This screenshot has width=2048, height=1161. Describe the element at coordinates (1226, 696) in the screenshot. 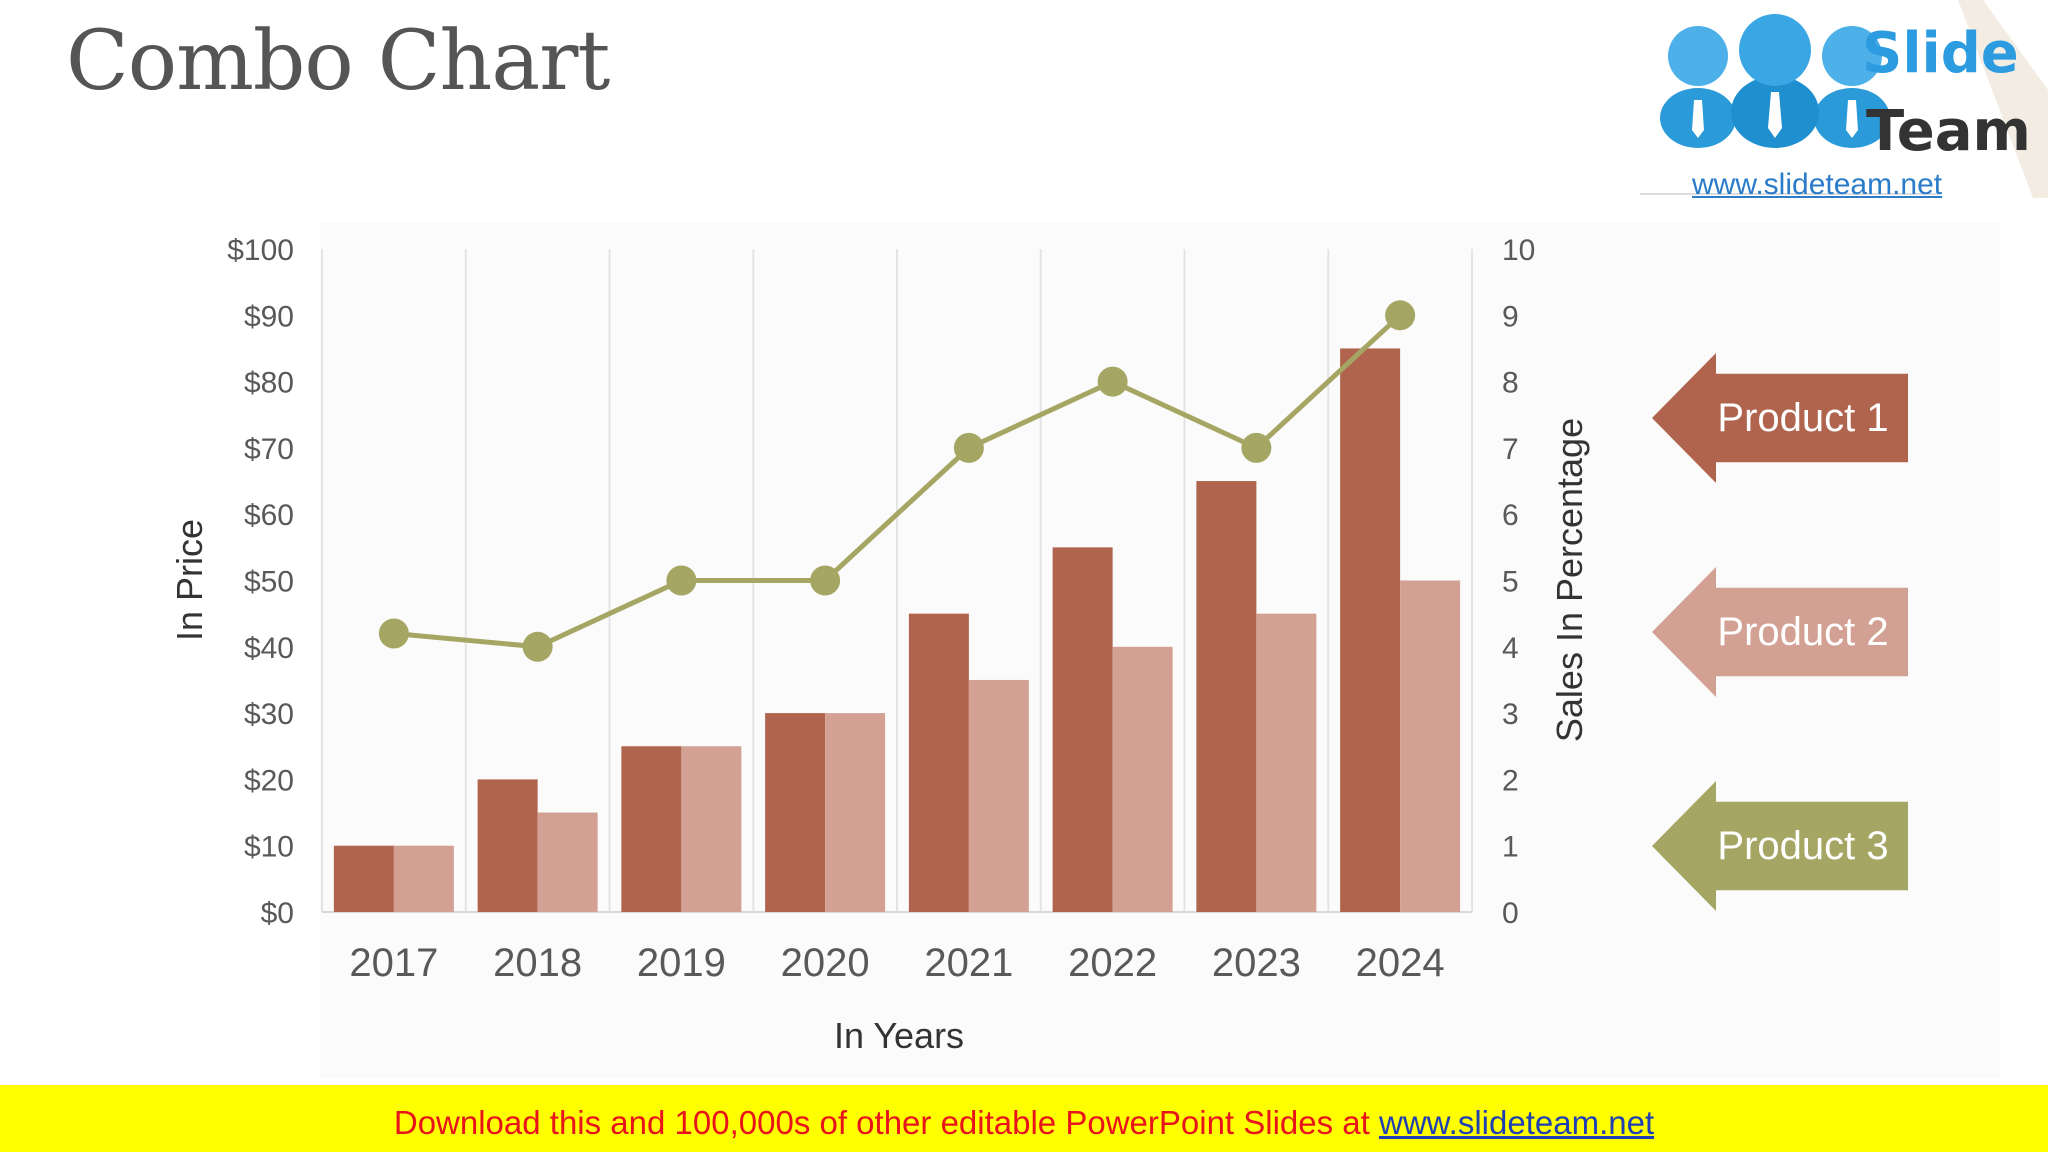

I see `bar-product-1-2023` at that location.